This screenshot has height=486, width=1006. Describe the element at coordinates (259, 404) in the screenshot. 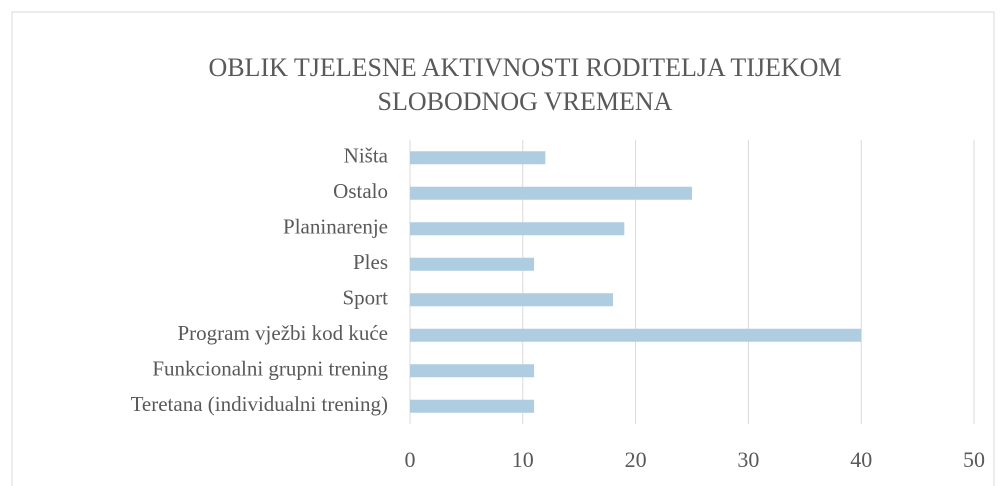

I see `y-tick-label: Teretana (individualni trening)` at that location.